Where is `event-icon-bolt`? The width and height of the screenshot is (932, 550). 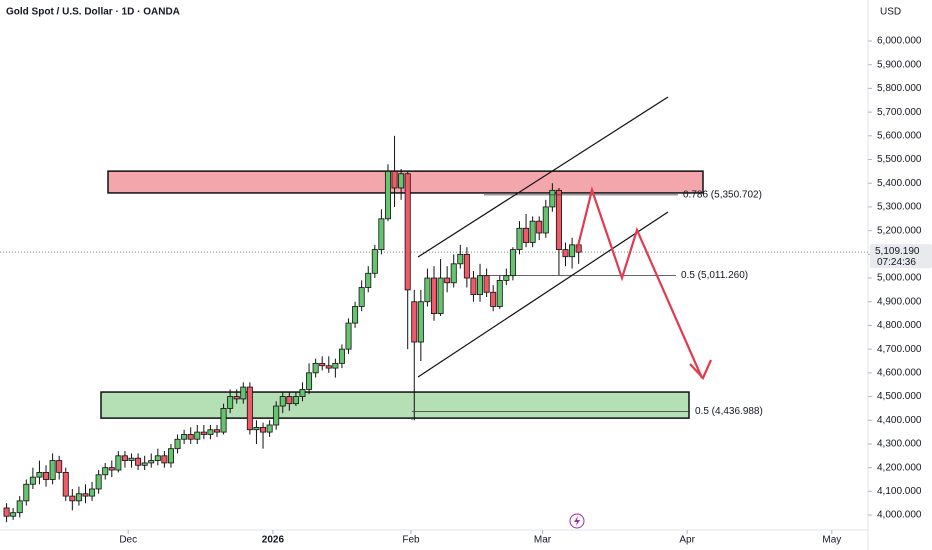 event-icon-bolt is located at coordinates (577, 521).